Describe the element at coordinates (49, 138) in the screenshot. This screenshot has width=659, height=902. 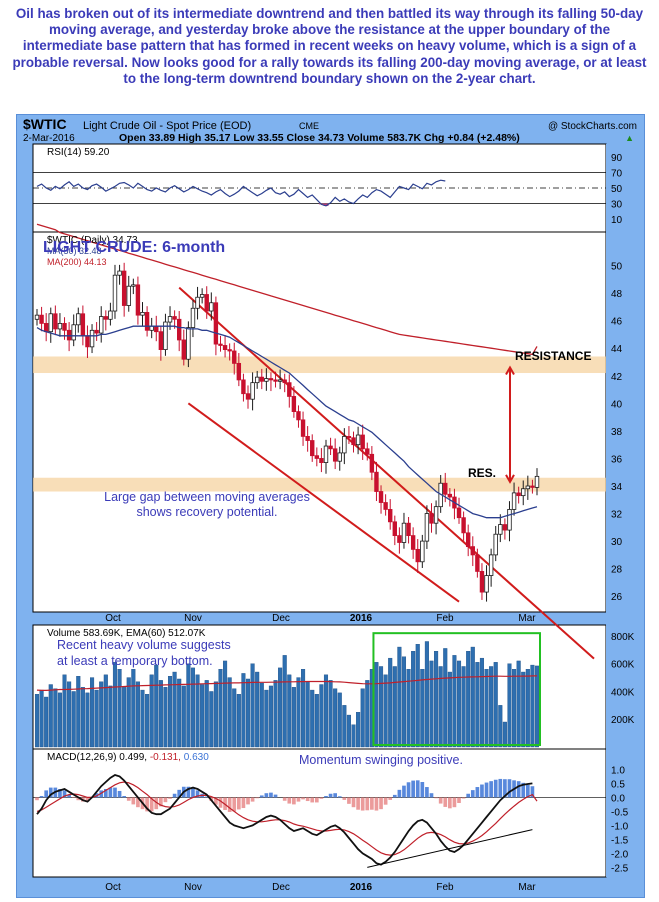
I see `date-label: 2-Mar-2016` at that location.